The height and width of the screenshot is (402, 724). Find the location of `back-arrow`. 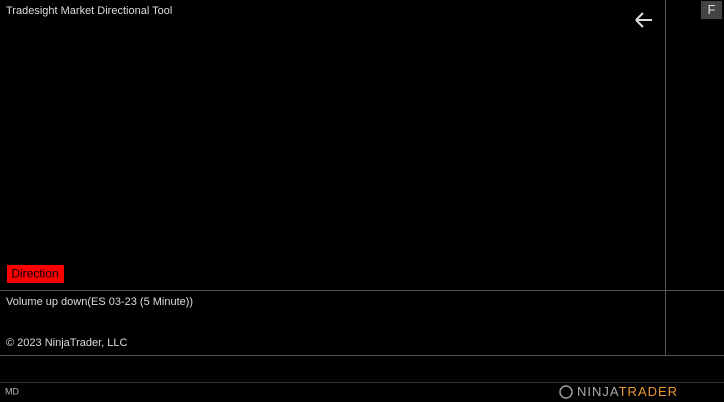

back-arrow is located at coordinates (643, 20).